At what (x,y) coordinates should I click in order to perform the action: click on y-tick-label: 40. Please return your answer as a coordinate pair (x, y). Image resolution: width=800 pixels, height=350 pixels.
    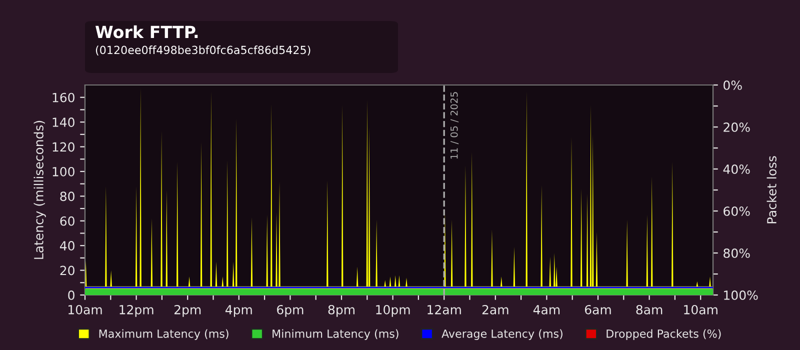
    Looking at the image, I should click on (67, 246).